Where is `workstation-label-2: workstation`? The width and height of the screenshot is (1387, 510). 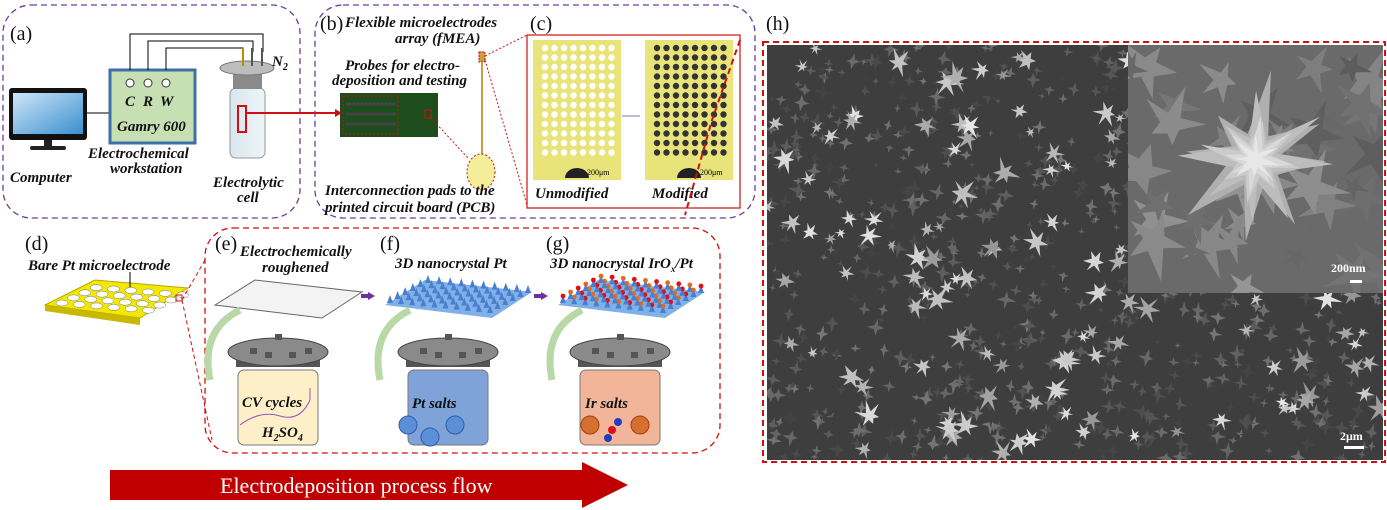 workstation-label-2: workstation is located at coordinates (146, 169).